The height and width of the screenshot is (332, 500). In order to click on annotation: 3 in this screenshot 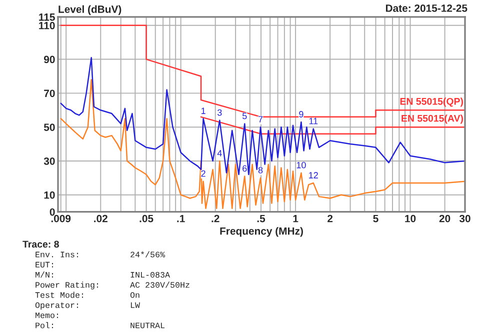, I will do `click(219, 112)`.